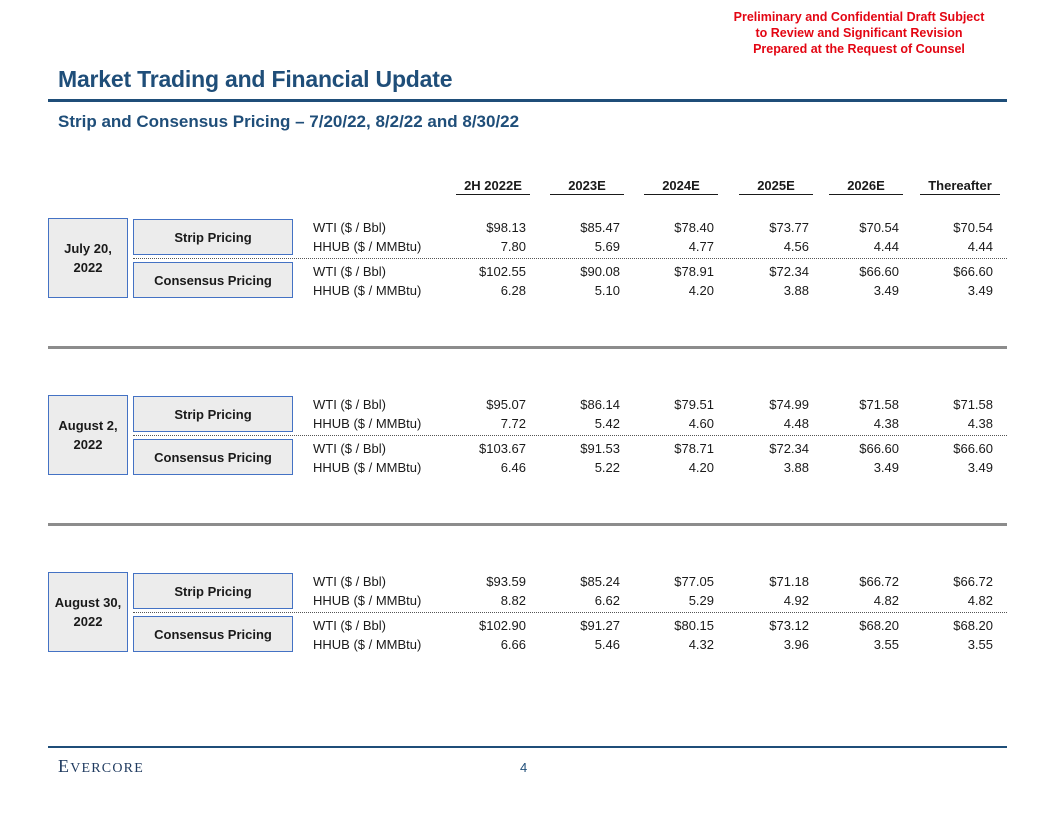  I want to click on table-cell: 5.42, so click(607, 423).